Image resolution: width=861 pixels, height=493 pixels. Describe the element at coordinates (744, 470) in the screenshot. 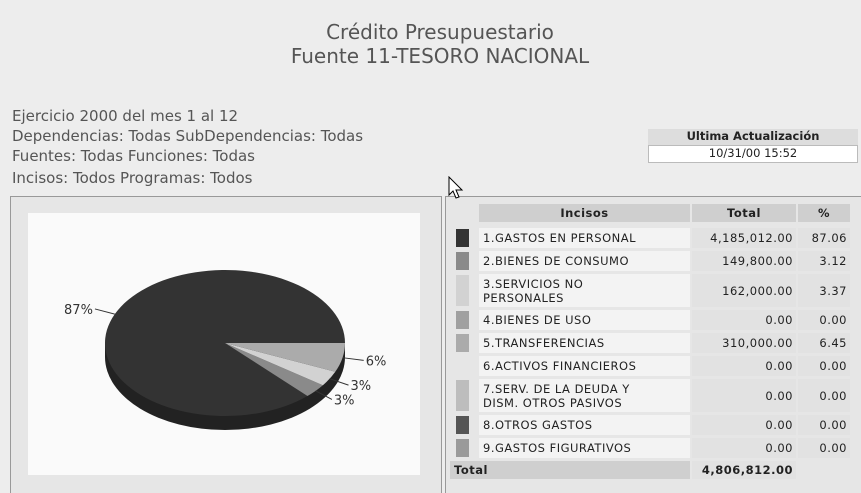

I see `total-value: 4,806,812.00` at that location.